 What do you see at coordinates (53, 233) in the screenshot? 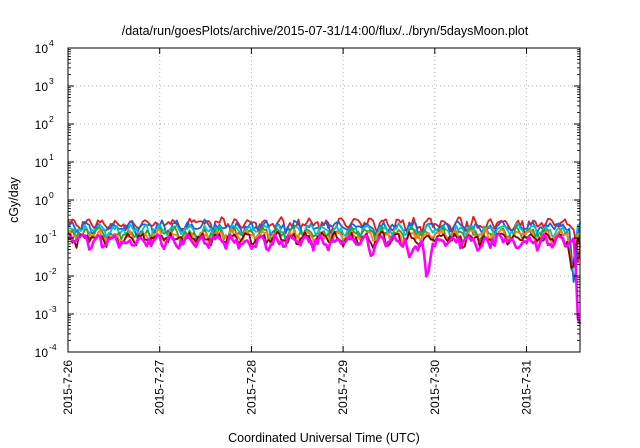
I see `y-tick-exponent: -1` at bounding box center [53, 233].